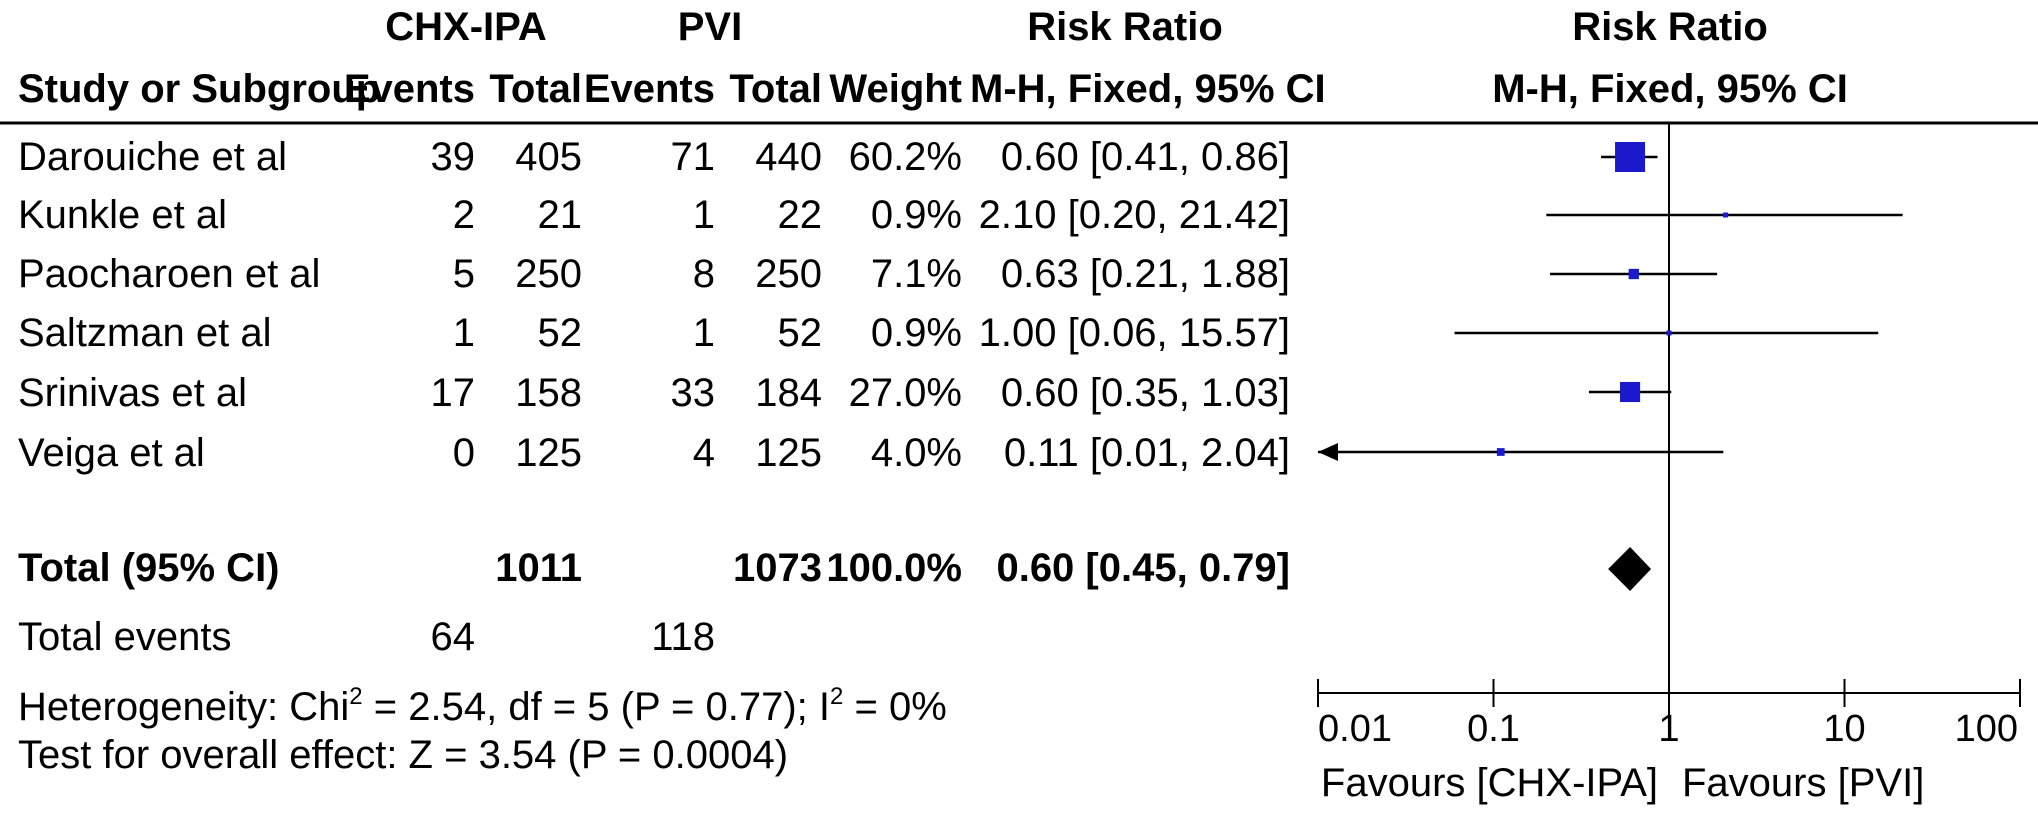  Describe the element at coordinates (1148, 89) in the screenshot. I see `header-method-table: M-H, Fixed, 95% CI` at that location.